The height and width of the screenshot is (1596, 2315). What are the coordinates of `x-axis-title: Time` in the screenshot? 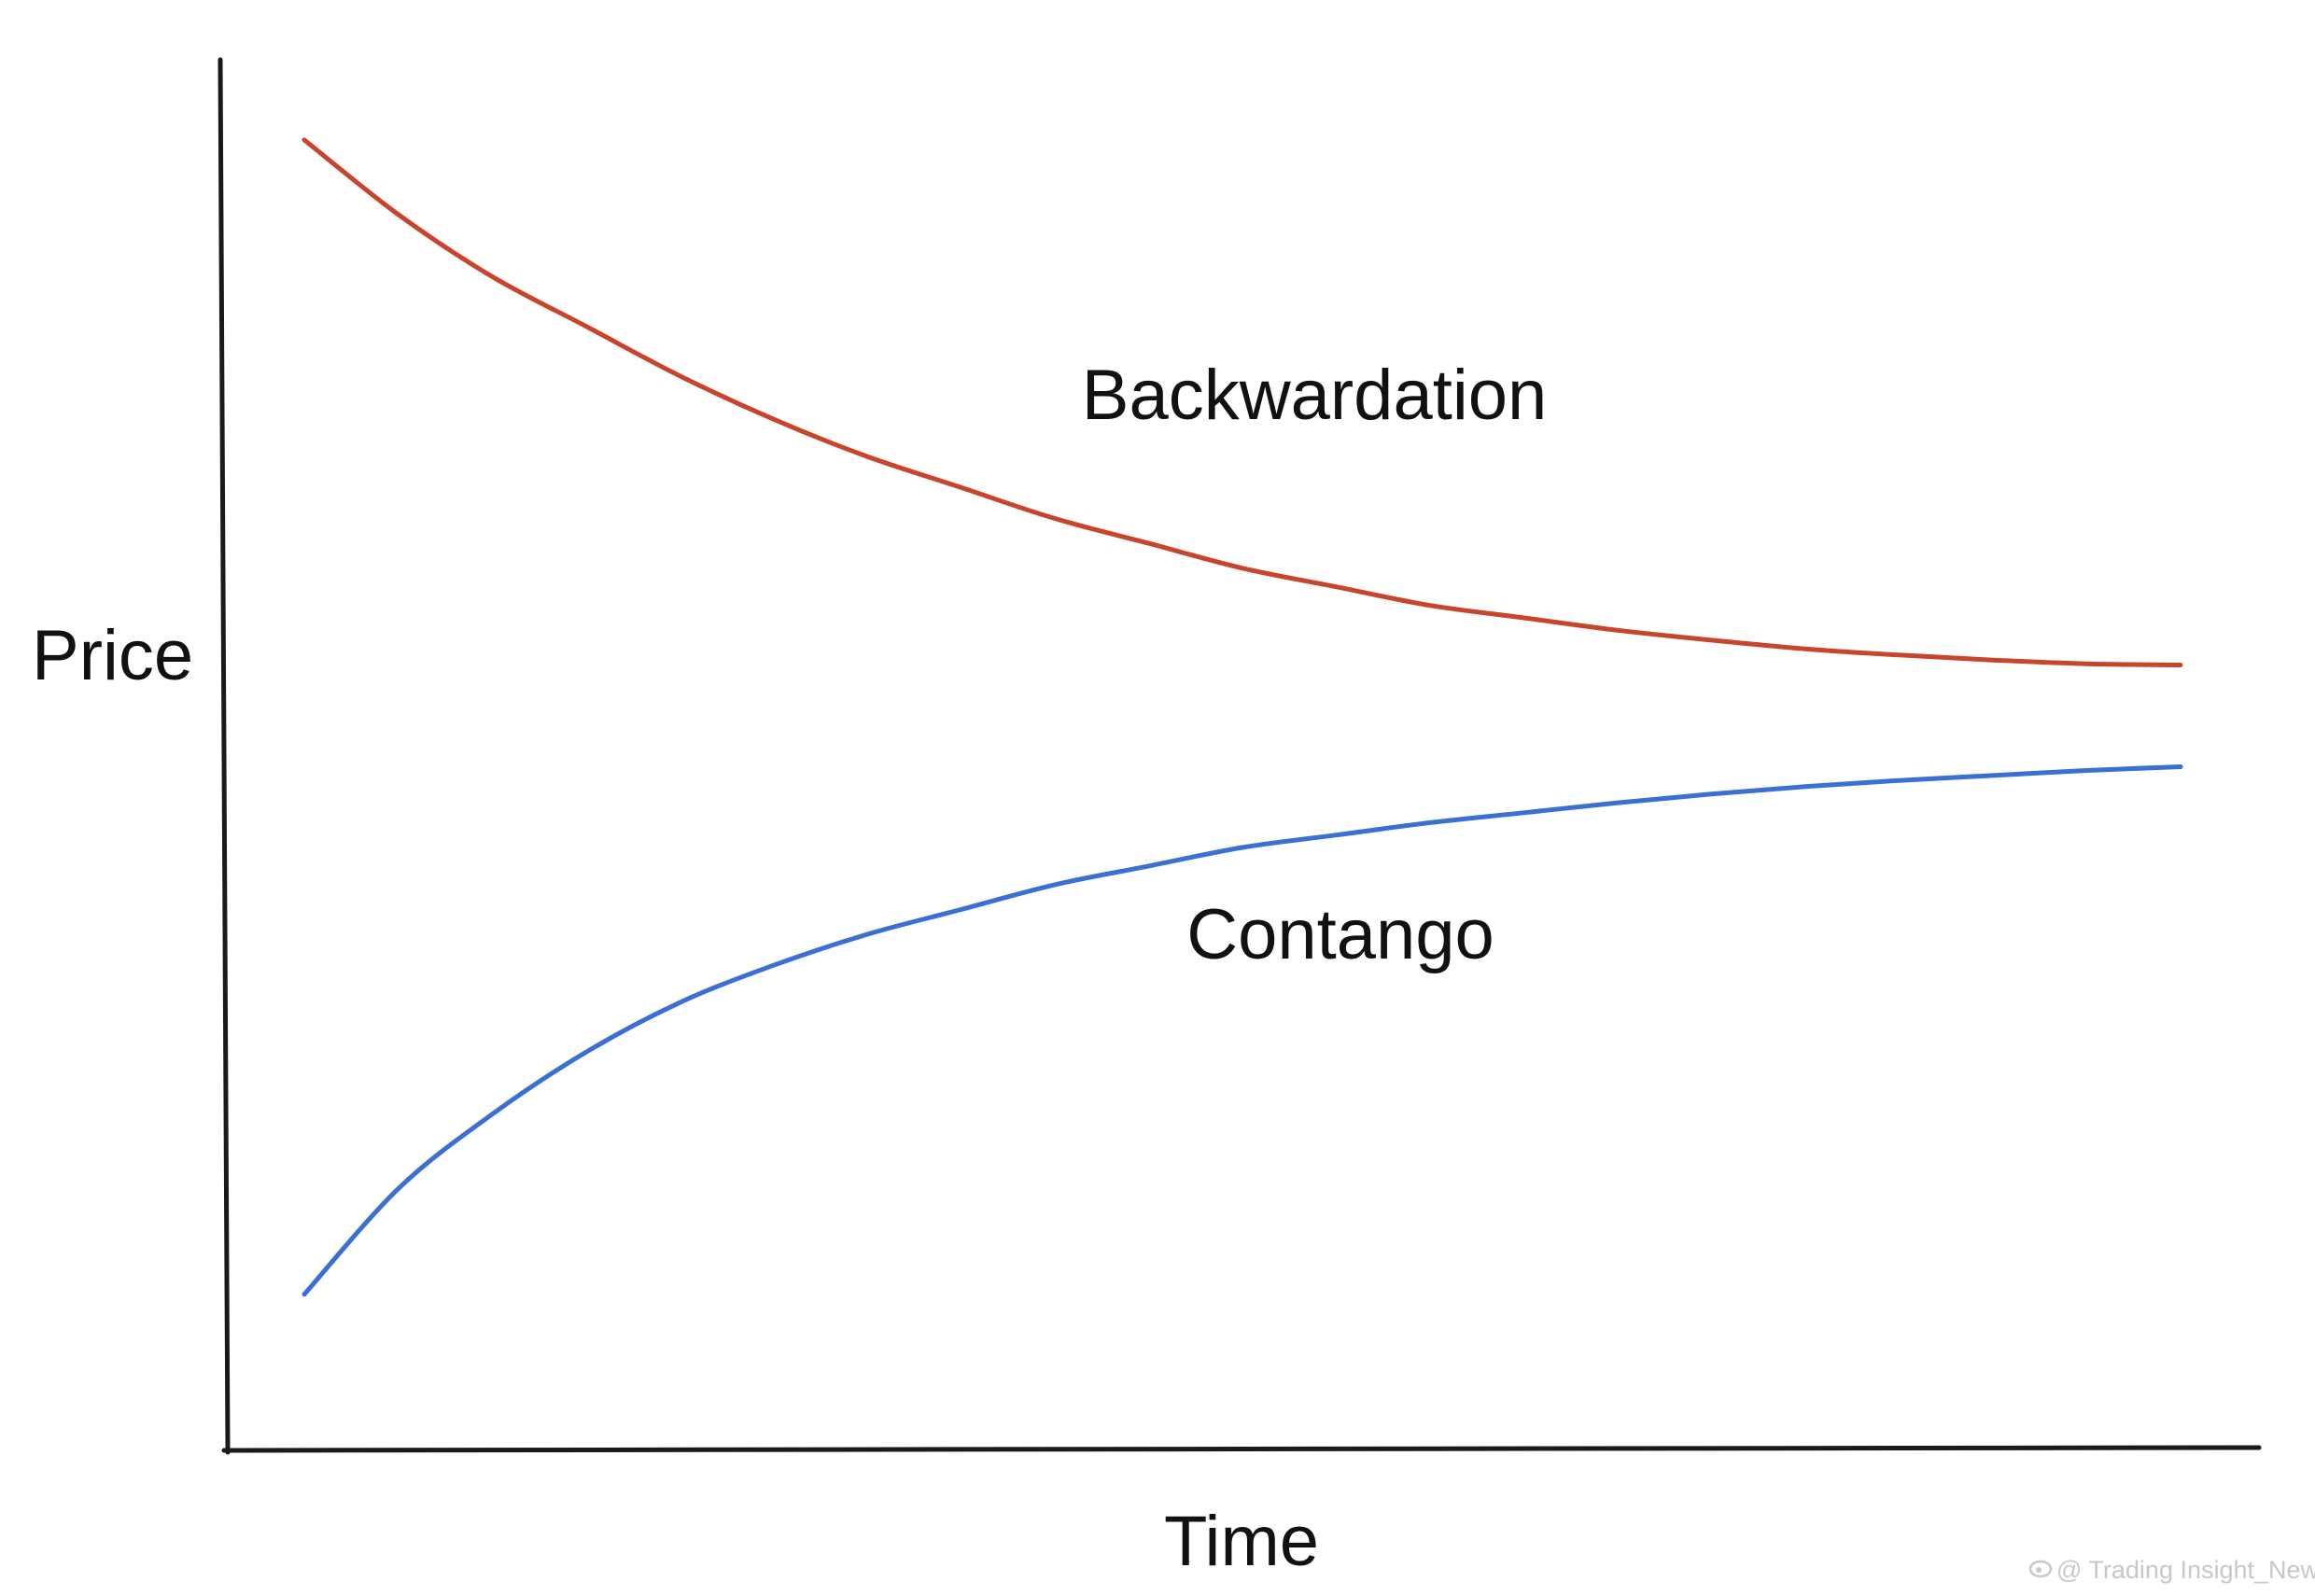 It's located at (1241, 1541).